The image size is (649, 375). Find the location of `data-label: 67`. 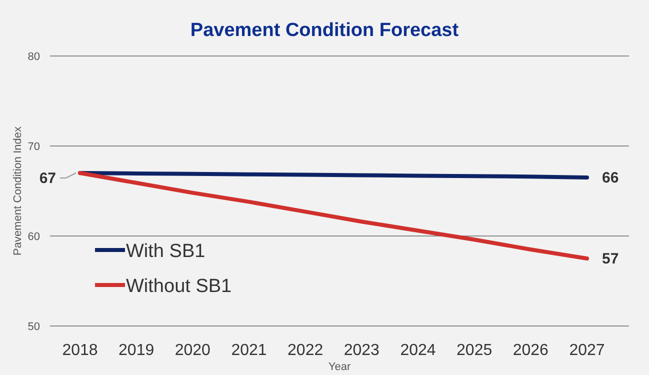

data-label: 67 is located at coordinates (47, 178).